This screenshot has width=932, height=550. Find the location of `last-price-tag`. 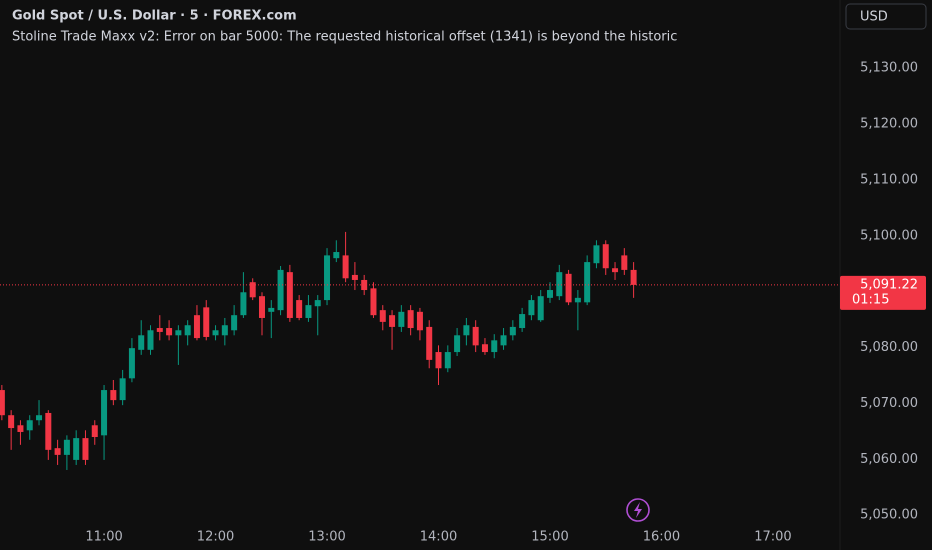

last-price-tag is located at coordinates (883, 292).